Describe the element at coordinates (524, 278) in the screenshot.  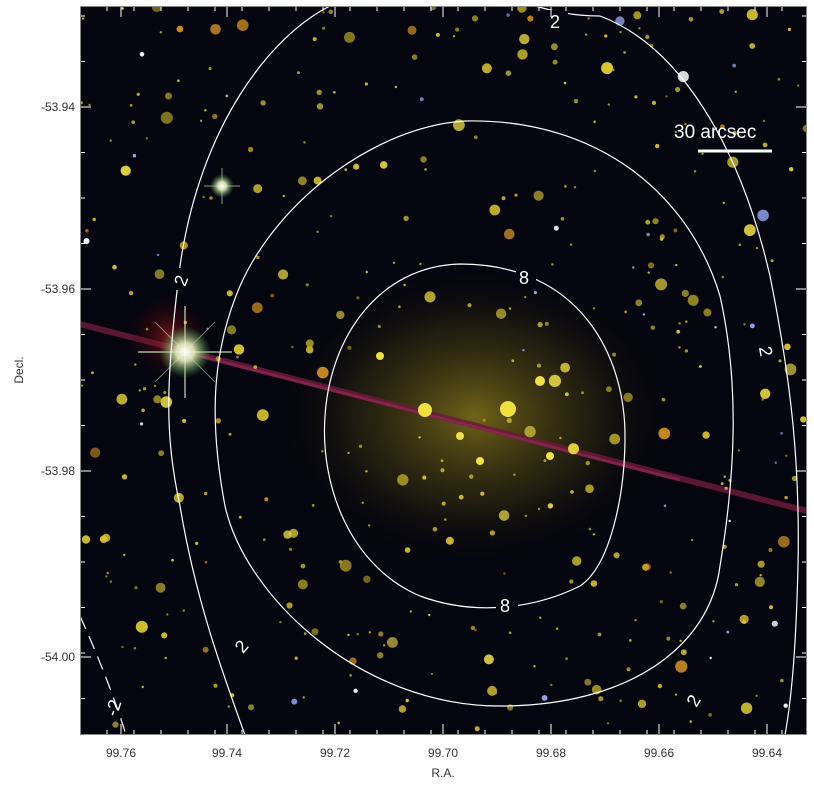
I see `contour-label-inner-top: 8` at that location.